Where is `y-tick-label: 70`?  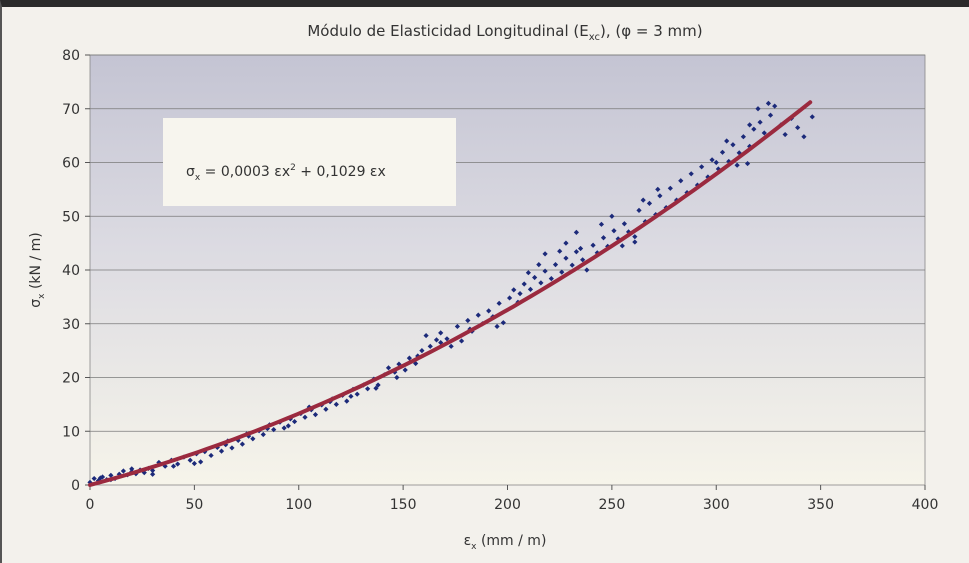
y-tick-label: 70 is located at coordinates (71, 110).